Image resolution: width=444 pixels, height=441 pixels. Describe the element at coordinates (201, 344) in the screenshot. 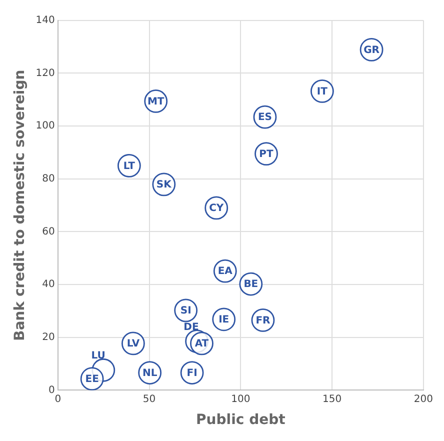

I see `data-label: AT` at that location.